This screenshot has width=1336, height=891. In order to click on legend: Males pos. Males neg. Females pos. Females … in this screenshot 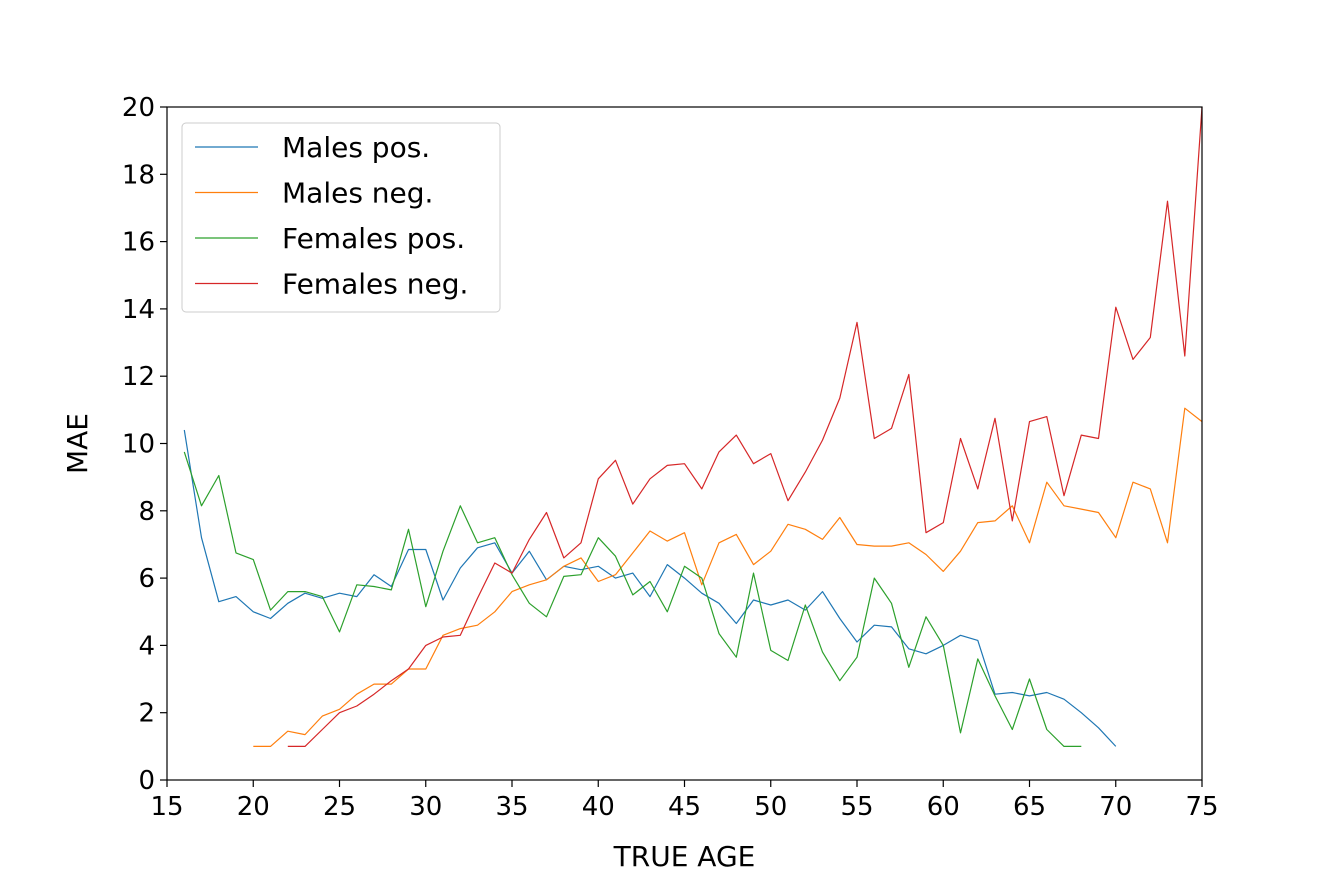, I will do `click(341, 217)`.